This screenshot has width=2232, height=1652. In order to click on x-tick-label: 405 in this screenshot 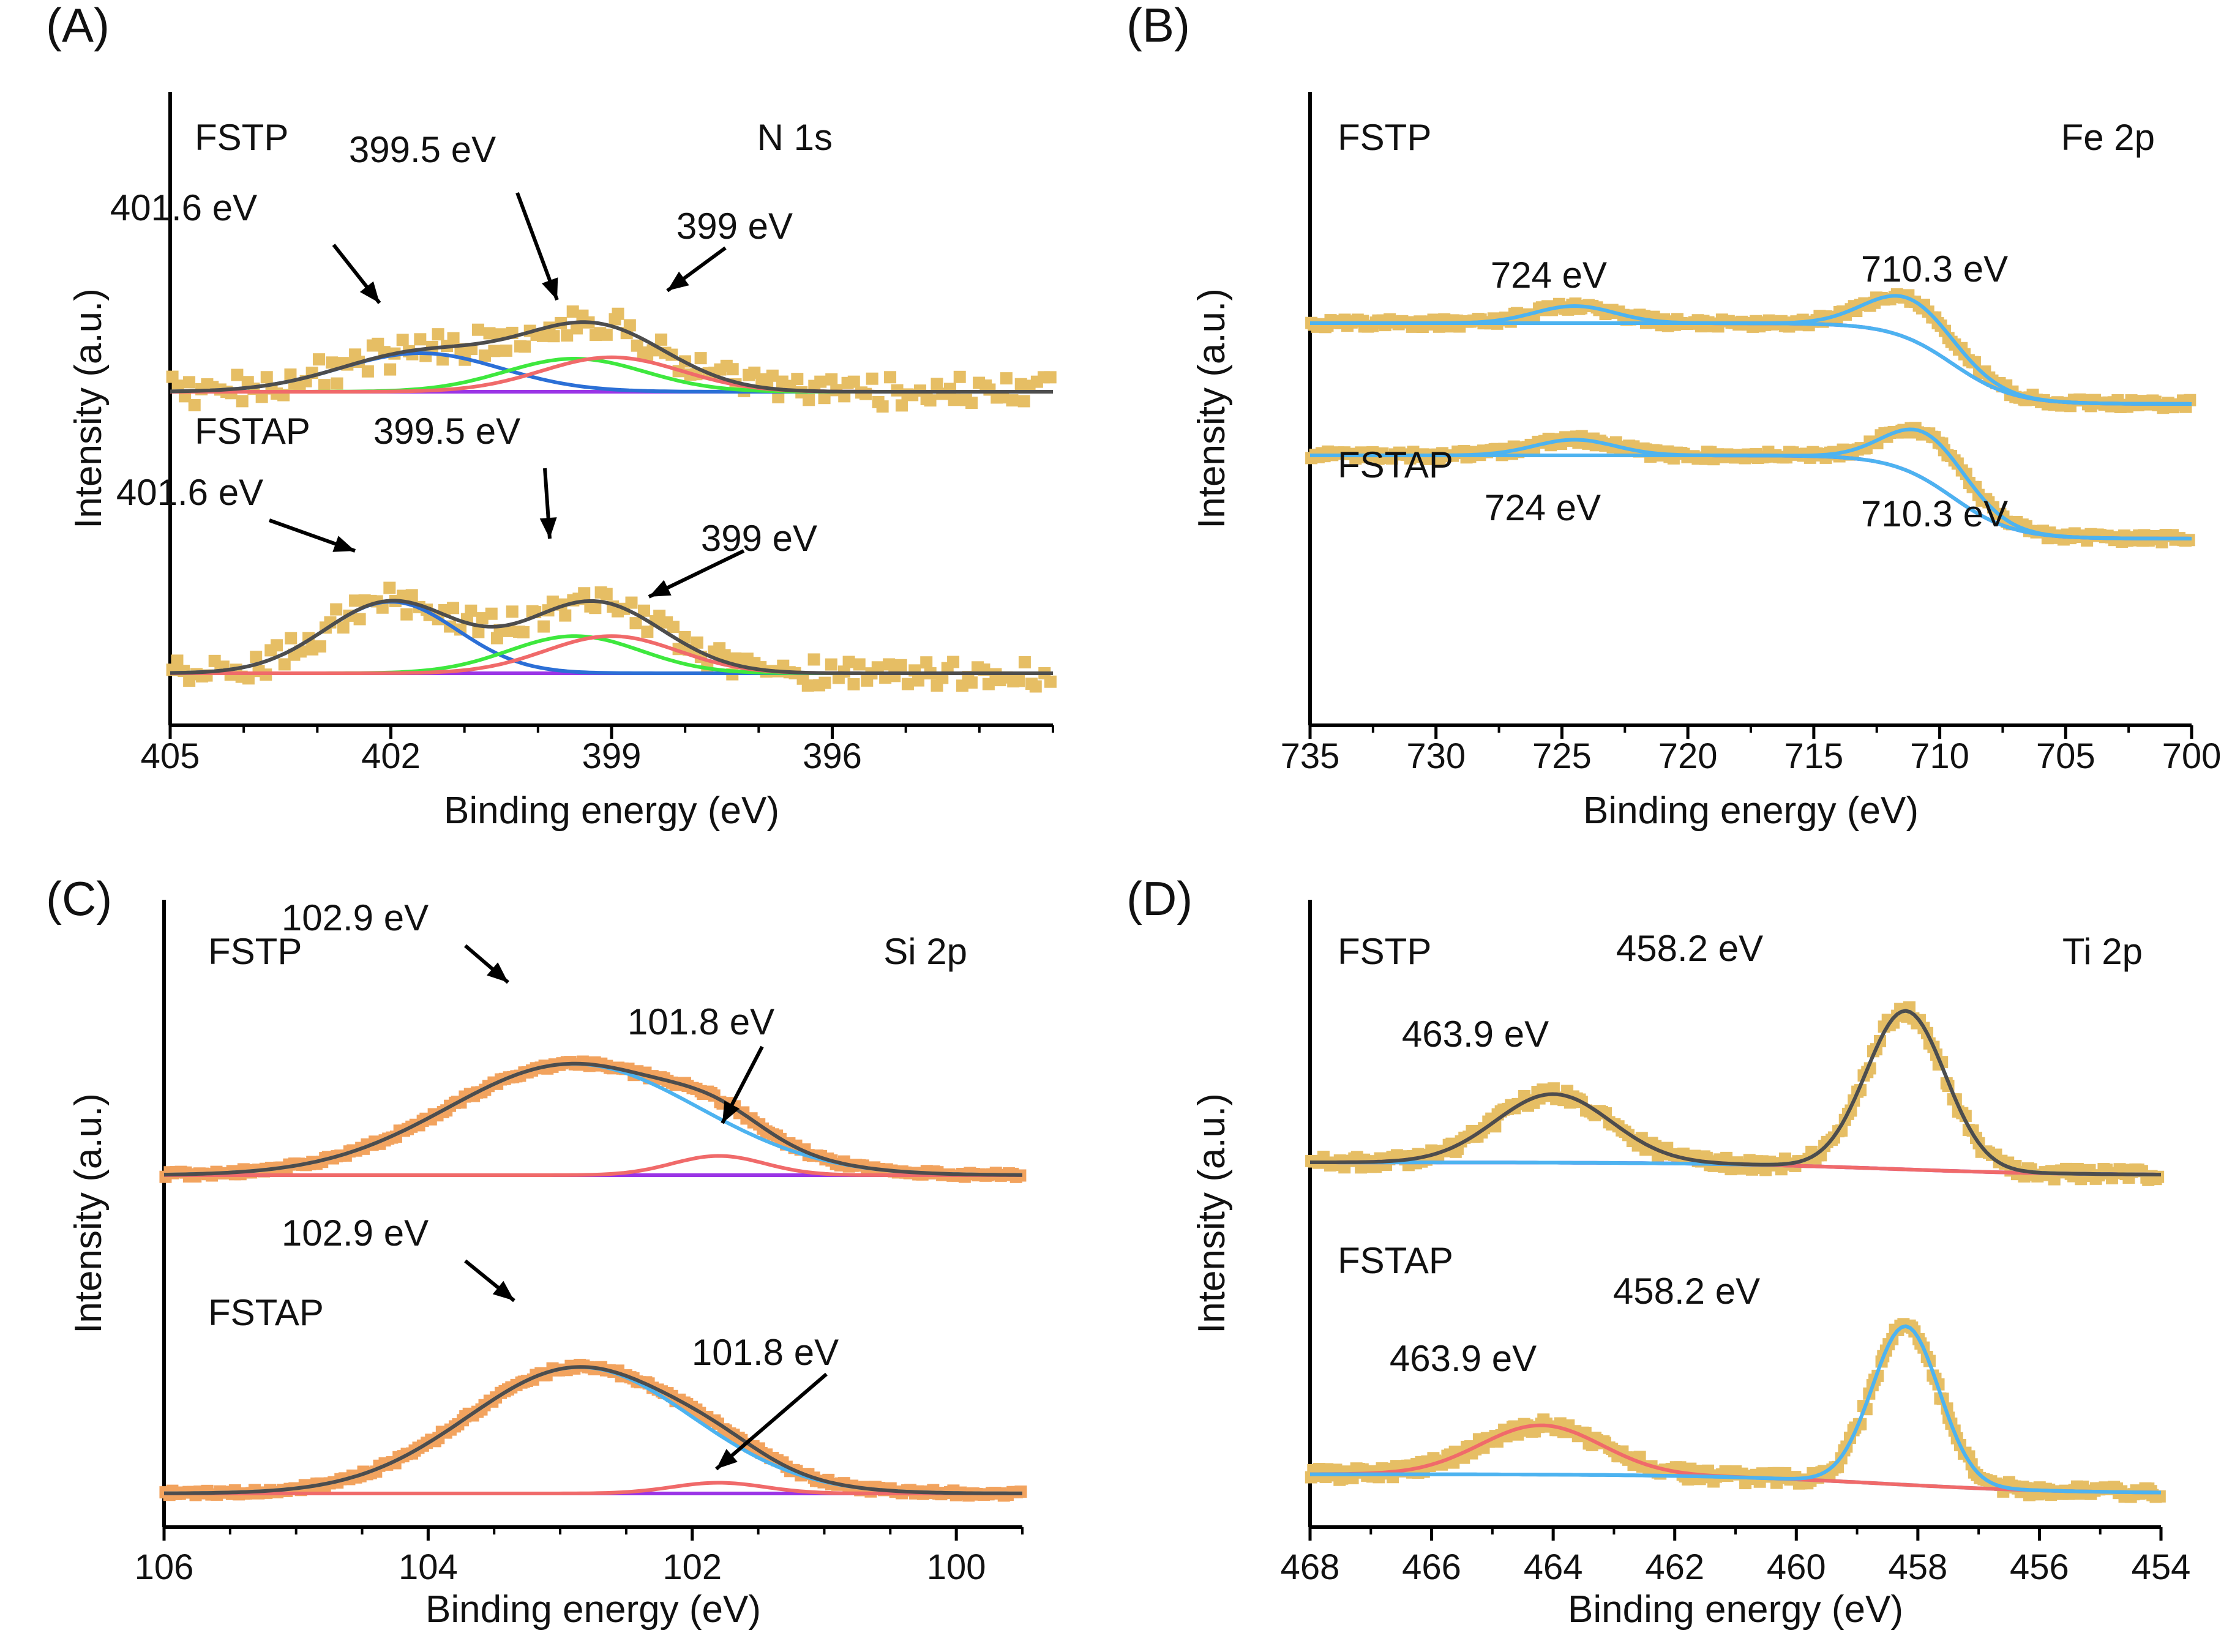, I will do `click(170, 756)`.